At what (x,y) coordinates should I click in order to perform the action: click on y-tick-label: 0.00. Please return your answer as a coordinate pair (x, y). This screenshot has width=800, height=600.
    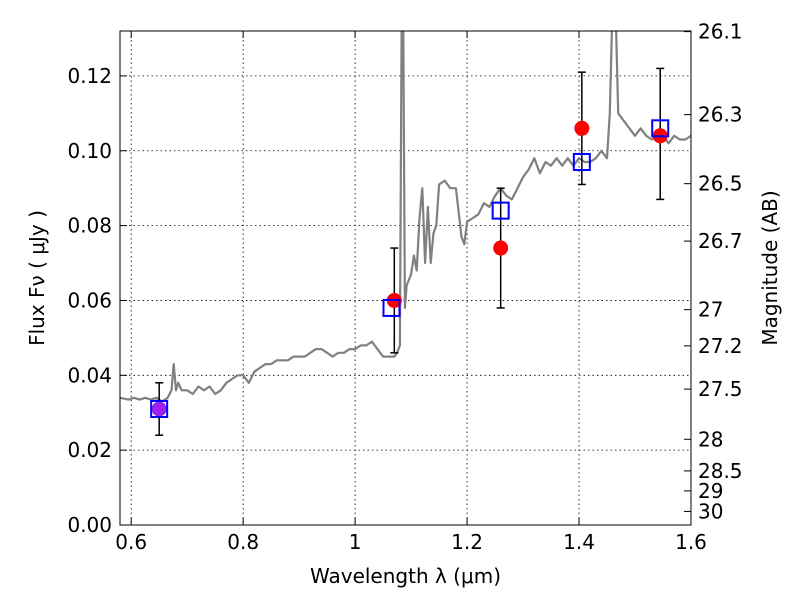
    Looking at the image, I should click on (89, 525).